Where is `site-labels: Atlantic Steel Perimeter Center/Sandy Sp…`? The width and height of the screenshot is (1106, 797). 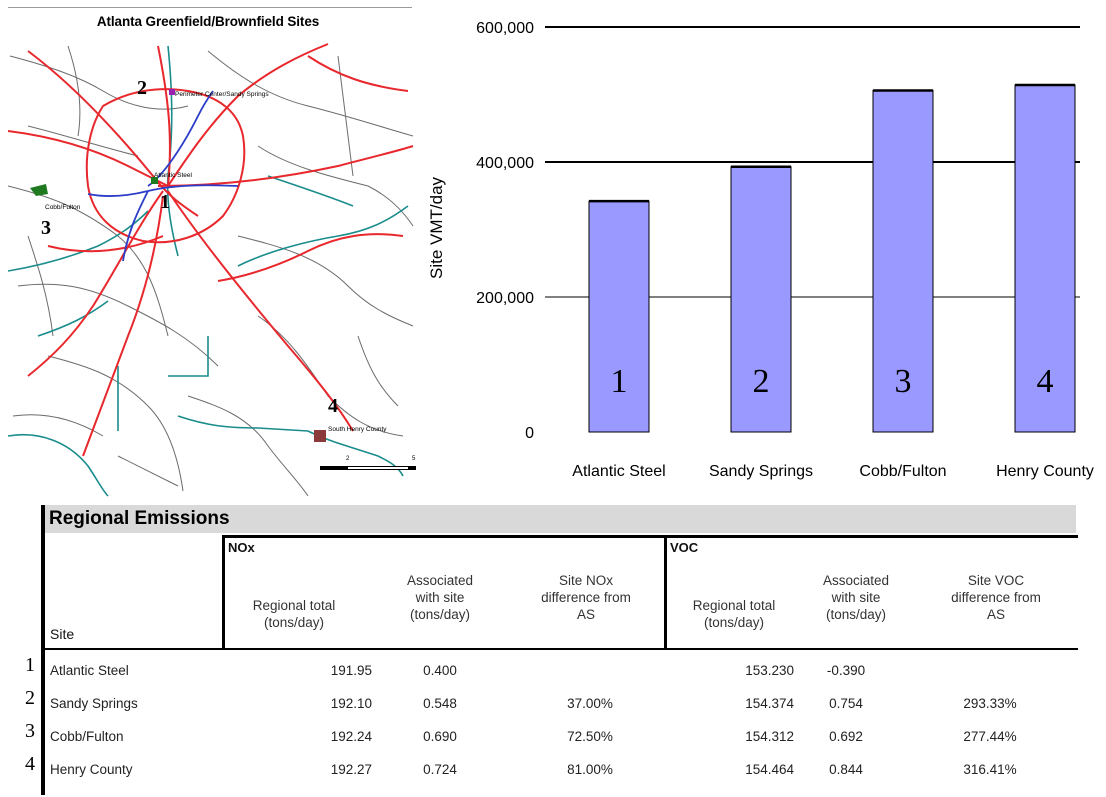
site-labels: Atlantic Steel Perimeter Center/Sandy Sp… is located at coordinates (216, 262).